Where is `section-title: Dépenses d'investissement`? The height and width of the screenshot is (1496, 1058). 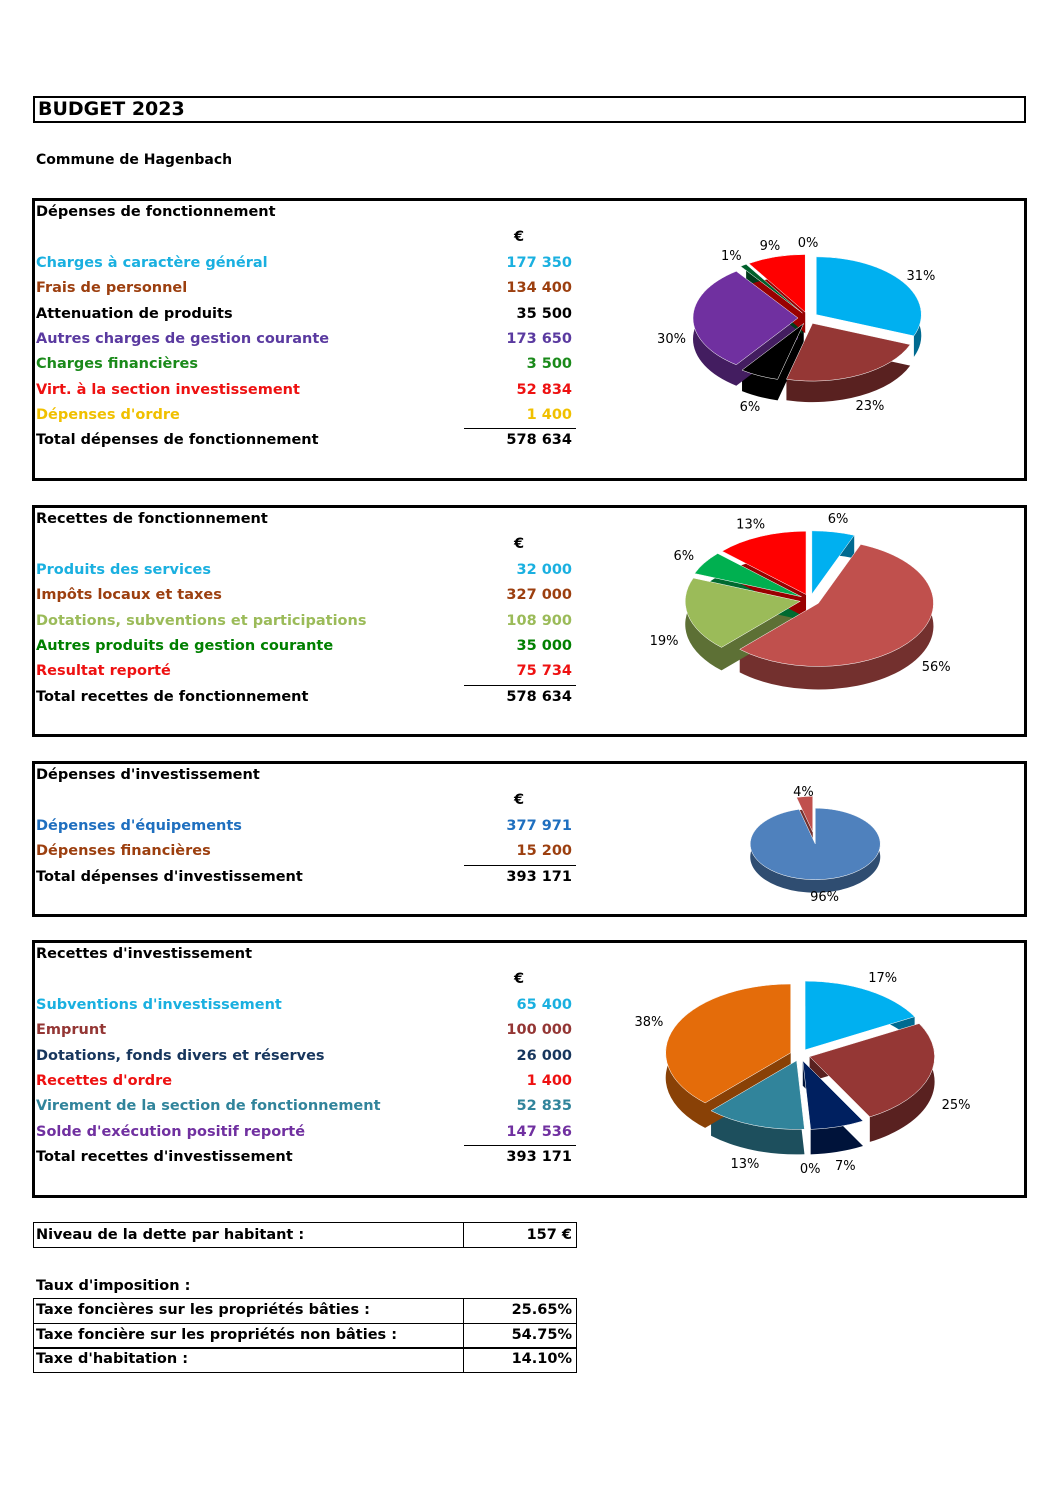
section-title: Dépenses d'investissement is located at coordinates (148, 775).